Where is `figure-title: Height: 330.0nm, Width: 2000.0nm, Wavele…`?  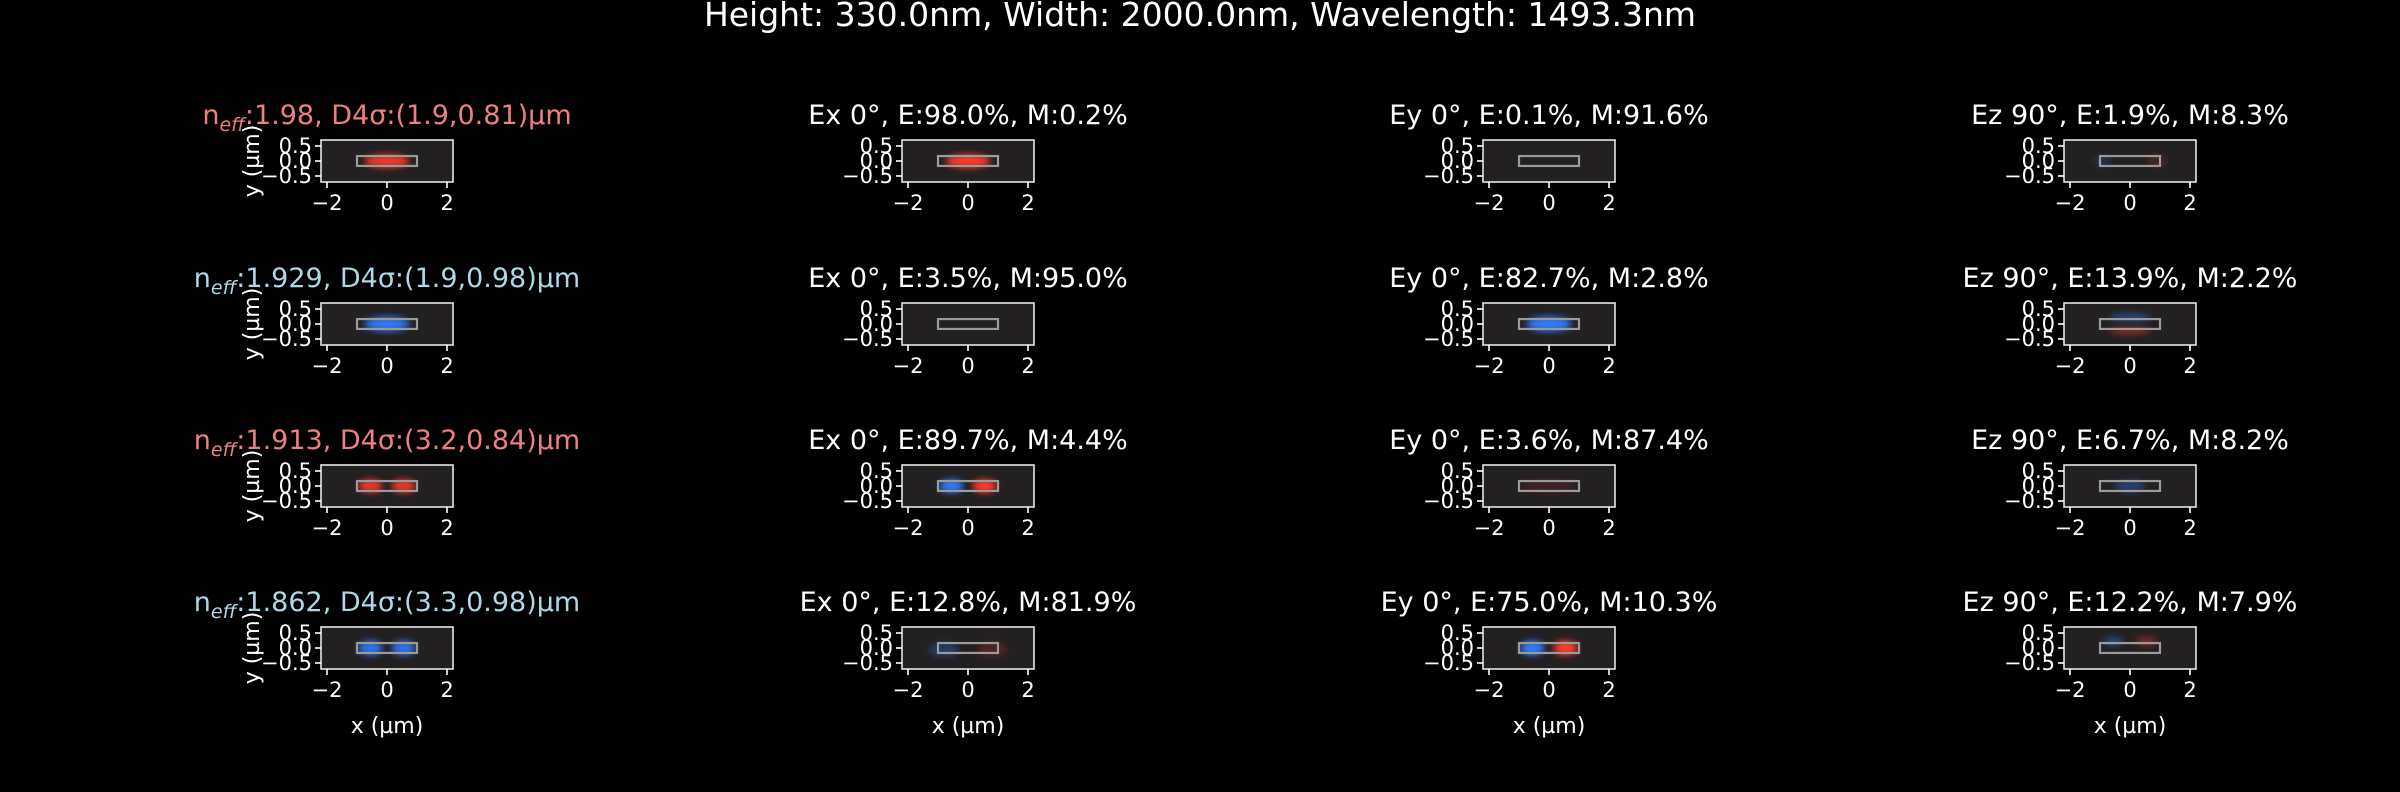
figure-title: Height: 330.0nm, Width: 2000.0nm, Wavele… is located at coordinates (1200, 17).